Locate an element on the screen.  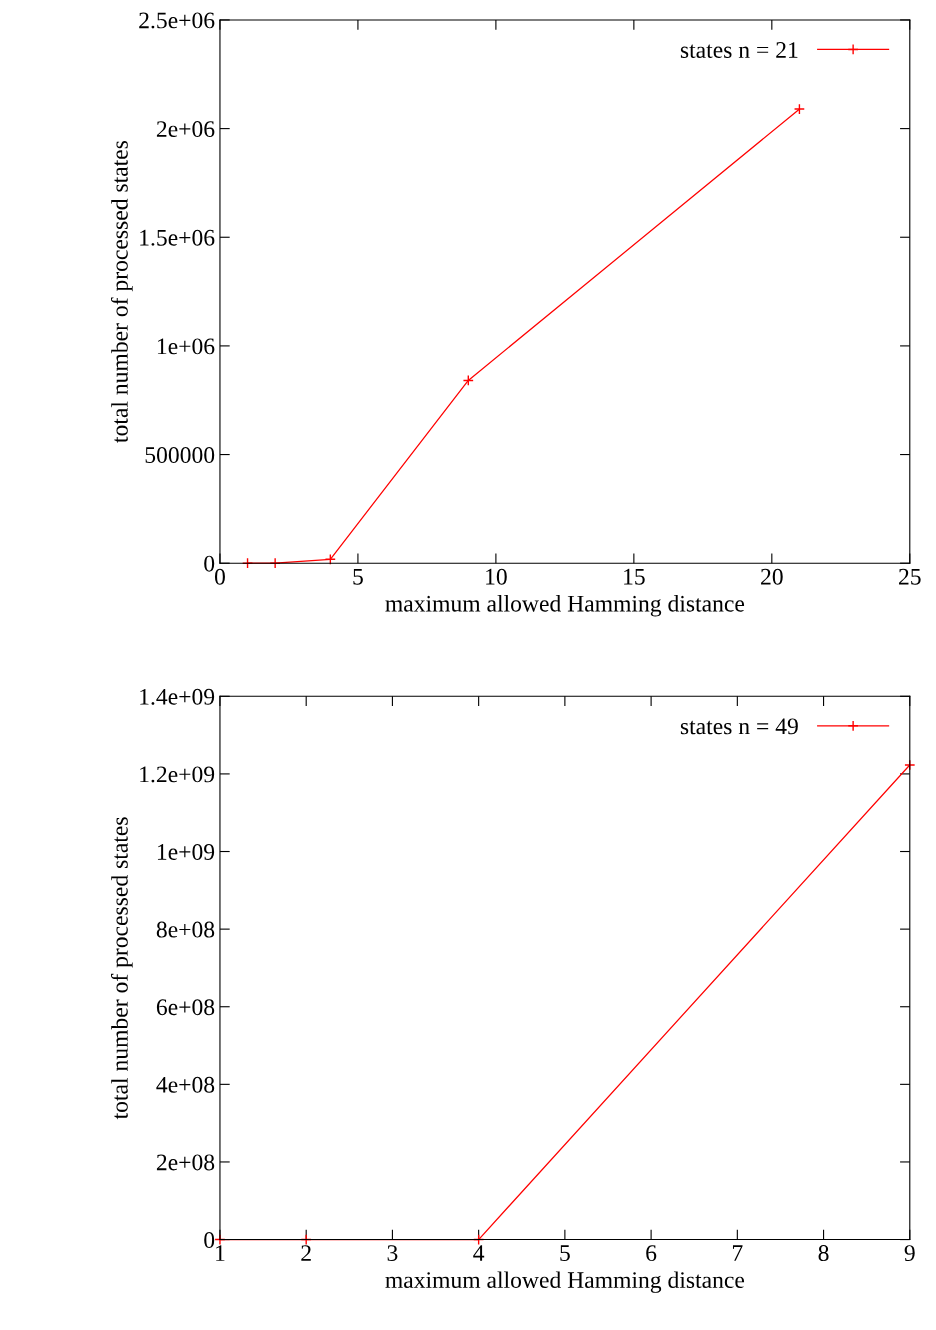
x-tick-label: 25 is located at coordinates (910, 576).